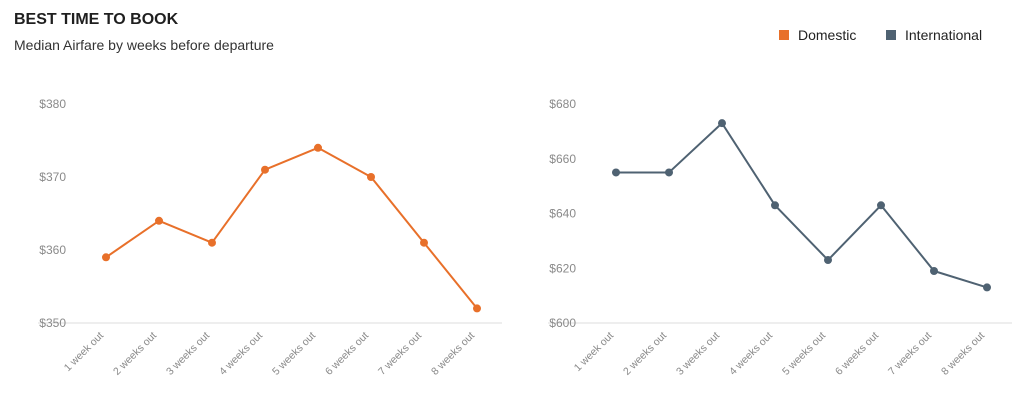 The image size is (1030, 406). What do you see at coordinates (291, 228) in the screenshot?
I see `domestic-series-line` at bounding box center [291, 228].